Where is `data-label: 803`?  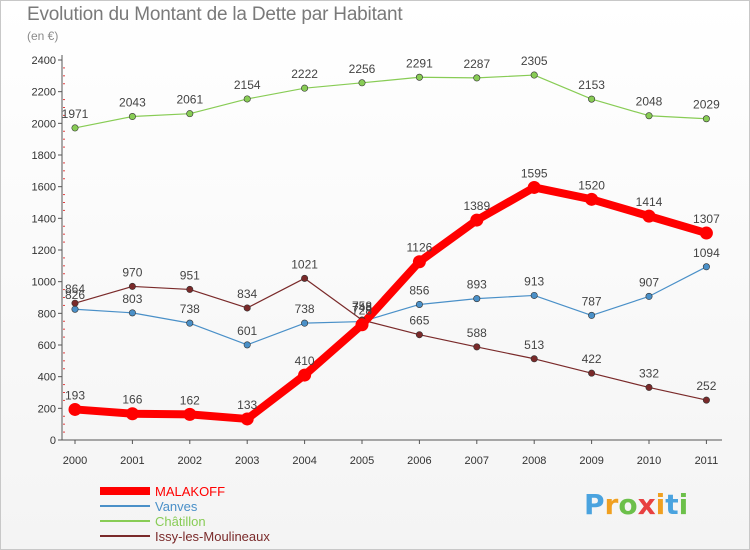
data-label: 803 is located at coordinates (132, 299).